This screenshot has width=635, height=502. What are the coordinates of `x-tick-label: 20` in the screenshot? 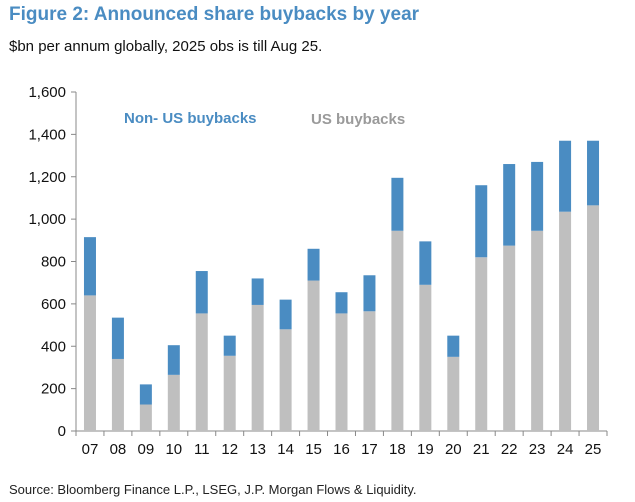 It's located at (453, 449).